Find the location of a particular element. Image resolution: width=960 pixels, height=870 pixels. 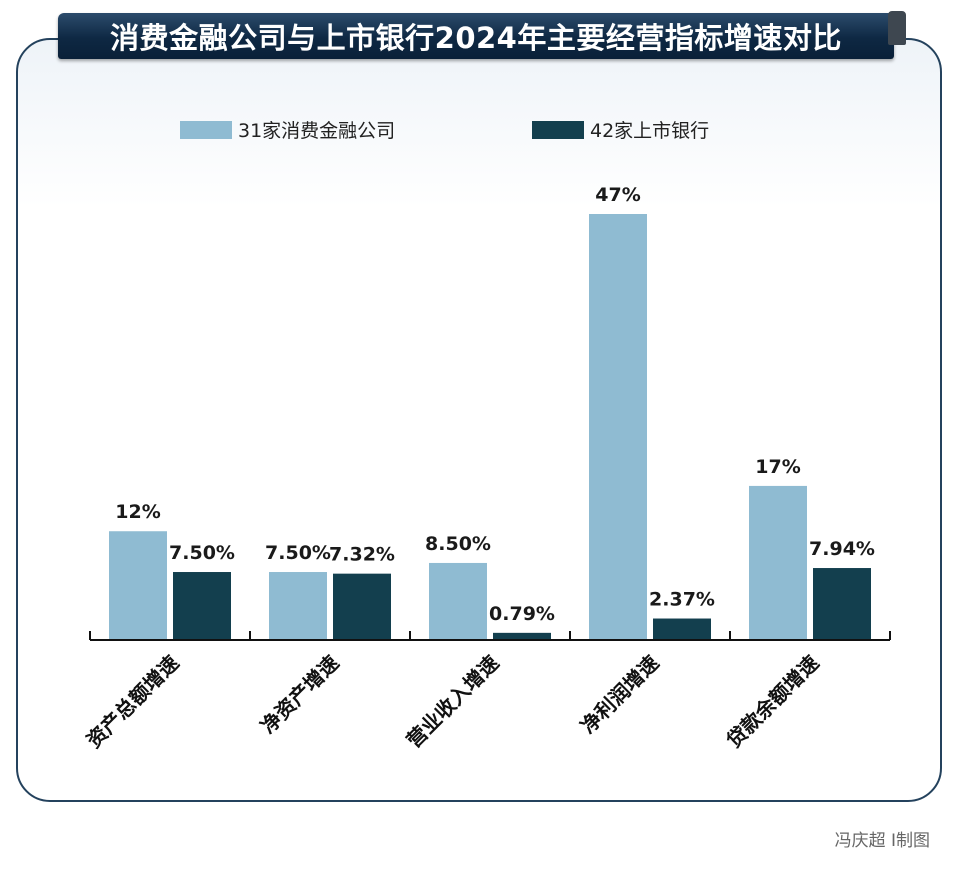

category-label-4: 贷款余额增速 is located at coordinates (773, 702).